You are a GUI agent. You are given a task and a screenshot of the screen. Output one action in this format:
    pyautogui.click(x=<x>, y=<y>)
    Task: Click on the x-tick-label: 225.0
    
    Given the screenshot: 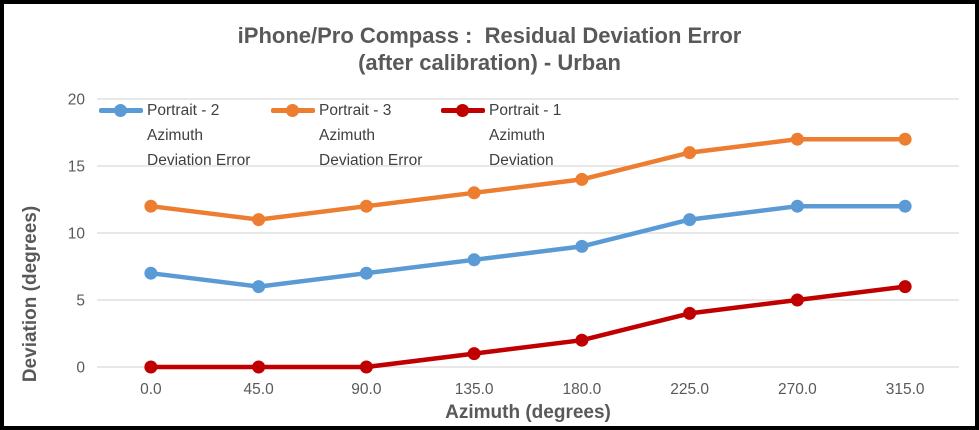 What is the action you would take?
    pyautogui.click(x=689, y=389)
    